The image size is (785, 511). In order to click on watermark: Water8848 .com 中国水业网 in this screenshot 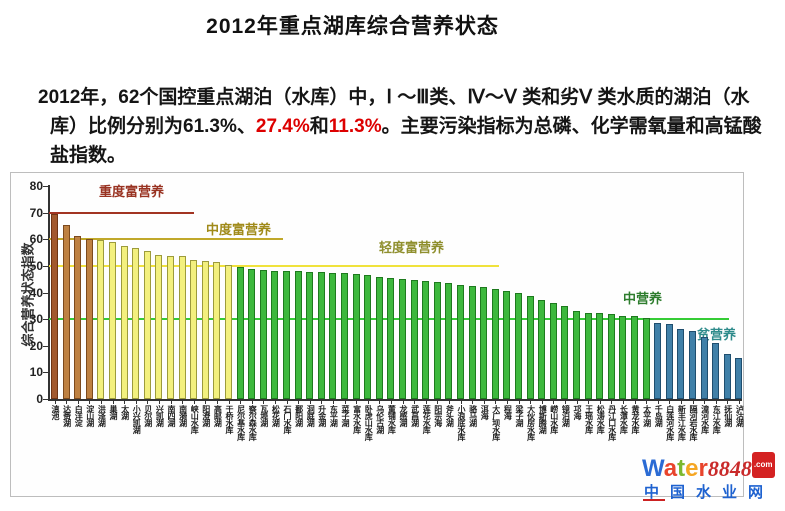, I will do `click(713, 480)`.